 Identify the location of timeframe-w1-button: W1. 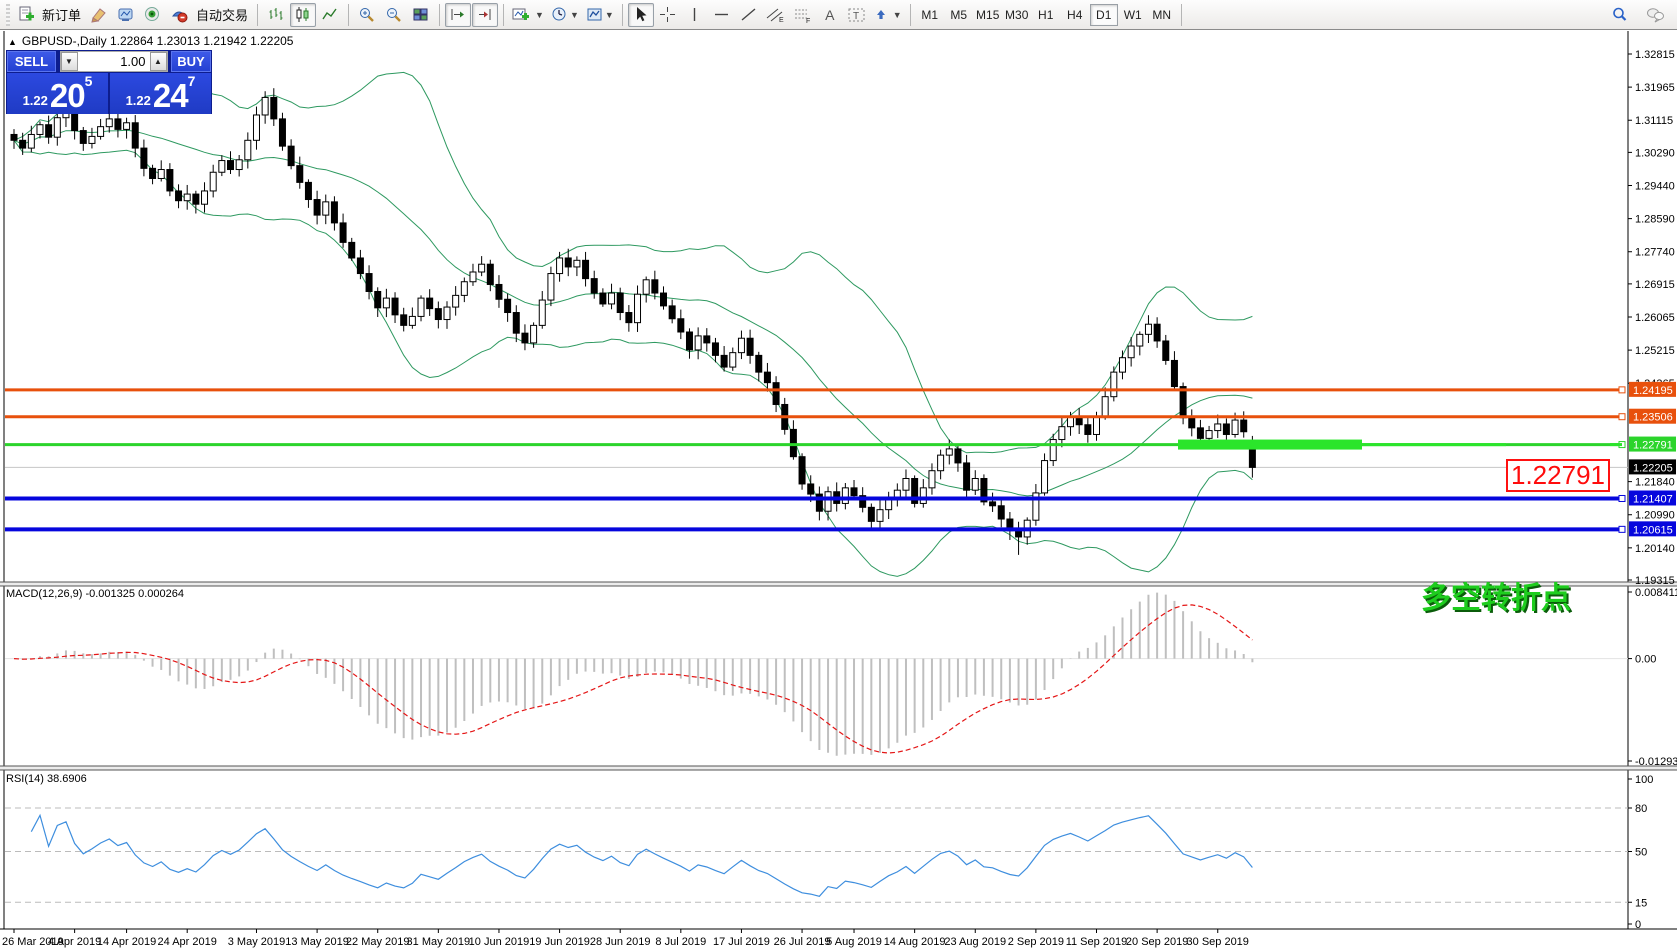
(1132, 14).